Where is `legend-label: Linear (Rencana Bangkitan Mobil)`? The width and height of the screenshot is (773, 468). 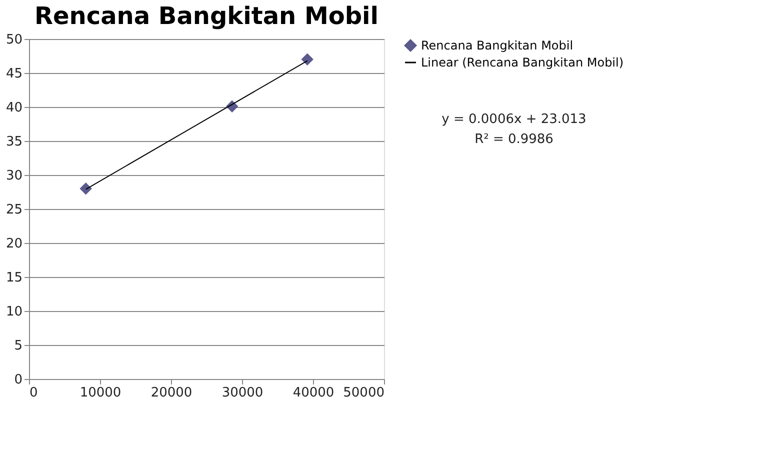 legend-label: Linear (Rencana Bangkitan Mobil) is located at coordinates (522, 63).